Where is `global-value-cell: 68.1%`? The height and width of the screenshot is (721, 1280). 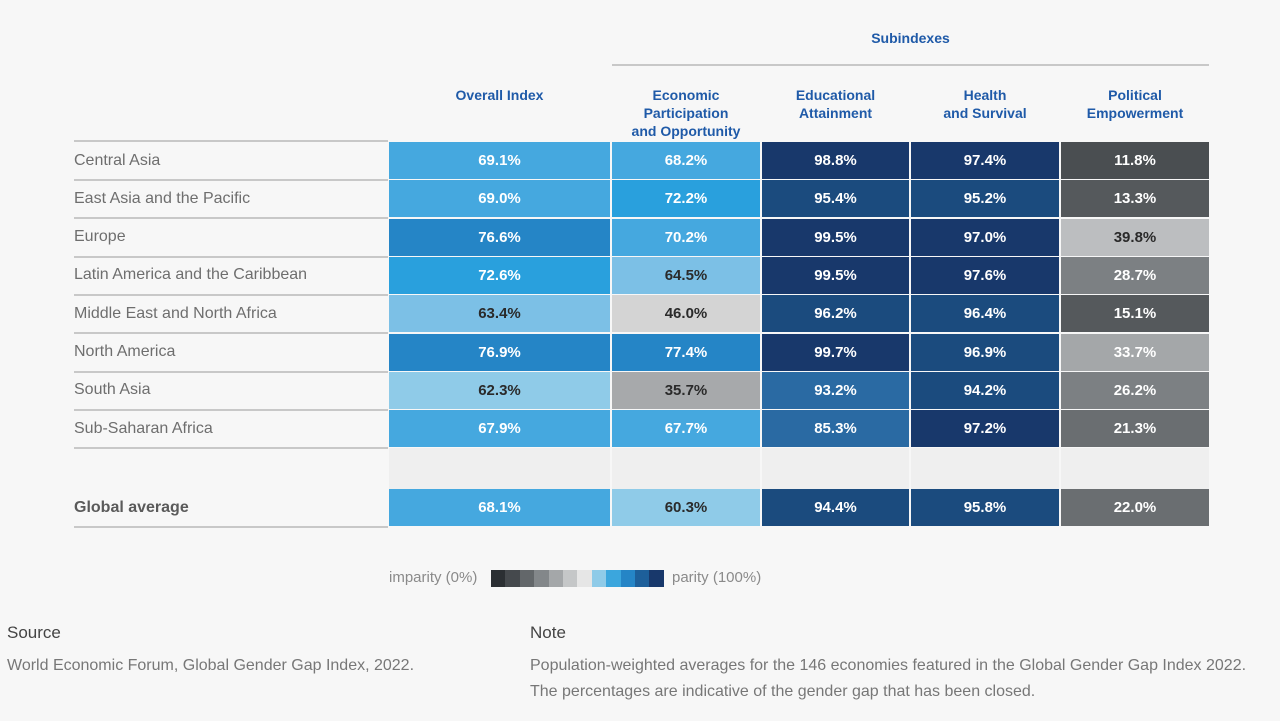
global-value-cell: 68.1% is located at coordinates (499, 507).